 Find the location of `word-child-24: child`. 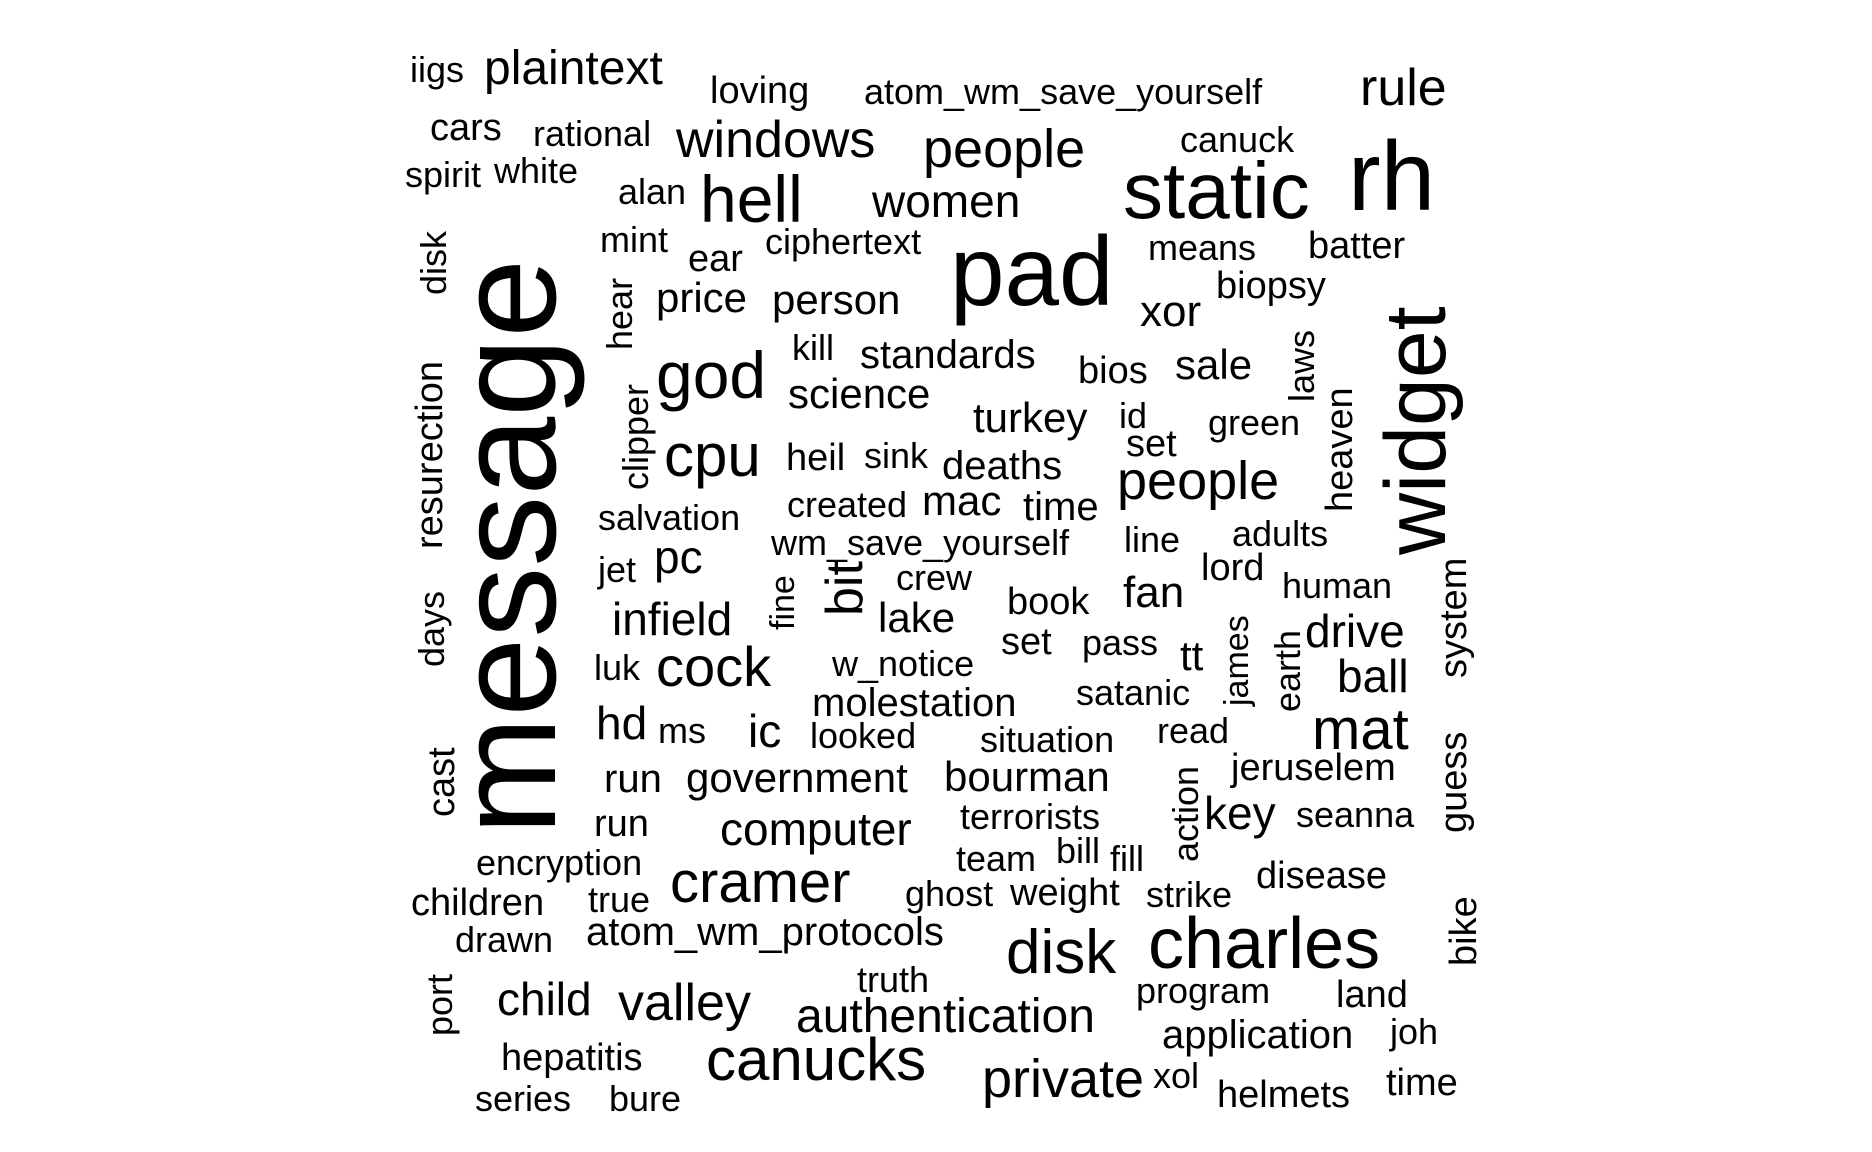

word-child-24: child is located at coordinates (544, 999).